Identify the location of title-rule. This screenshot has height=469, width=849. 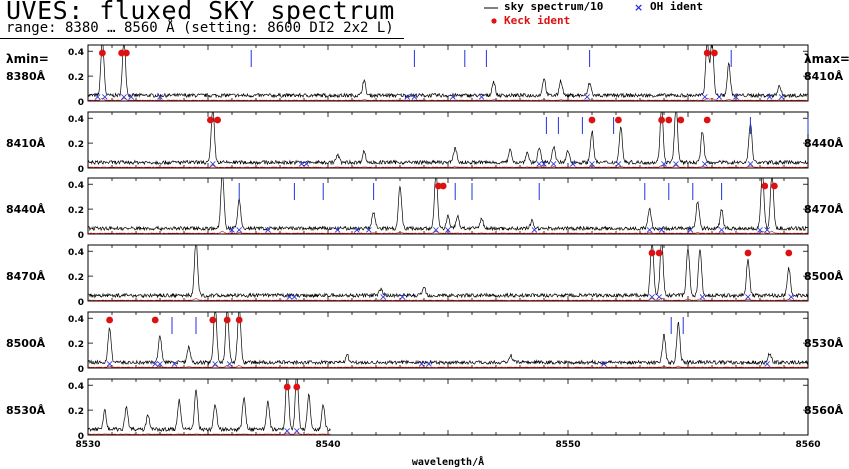
(202, 38).